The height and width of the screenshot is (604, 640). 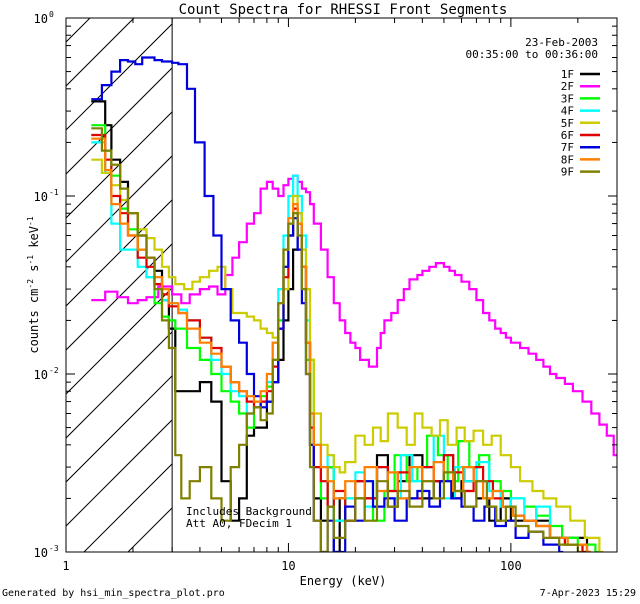 What do you see at coordinates (567, 135) in the screenshot?
I see `legend-label: 6F` at bounding box center [567, 135].